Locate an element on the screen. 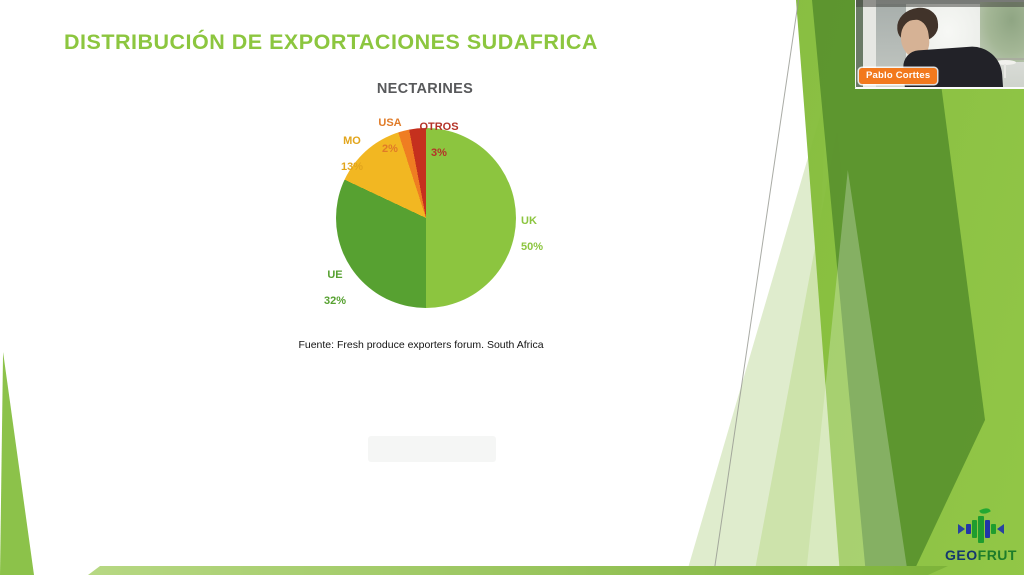 This screenshot has width=1024, height=575. pie-label-otros: OTROS 3% is located at coordinates (439, 134).